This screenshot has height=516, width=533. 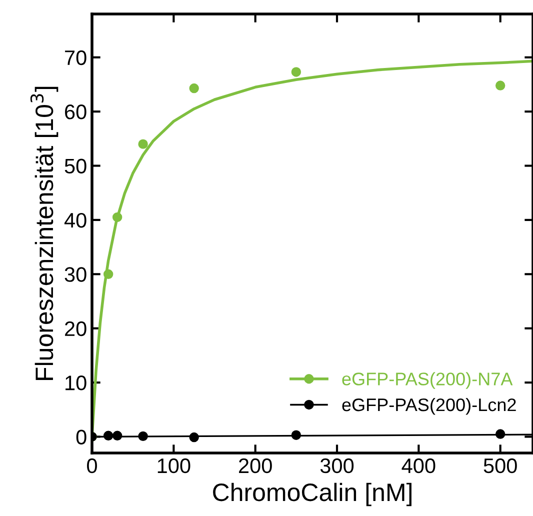 What do you see at coordinates (92, 466) in the screenshot?
I see `x-tick-label: 0` at bounding box center [92, 466].